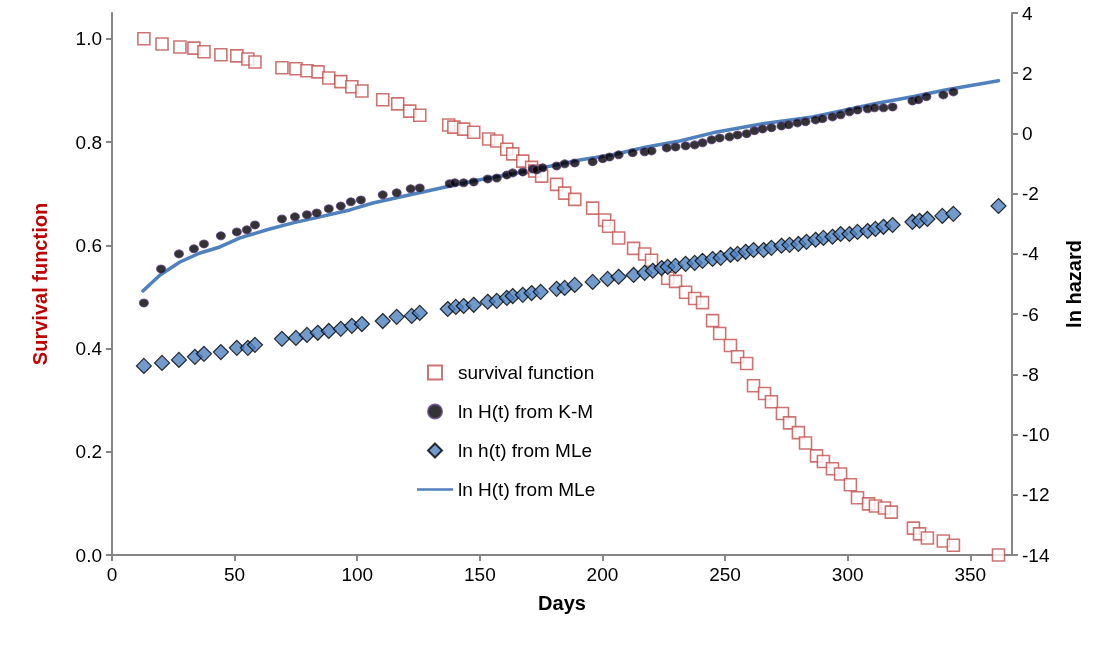  Describe the element at coordinates (1074, 284) in the screenshot. I see `y2-axis-title: ln hazard` at that location.